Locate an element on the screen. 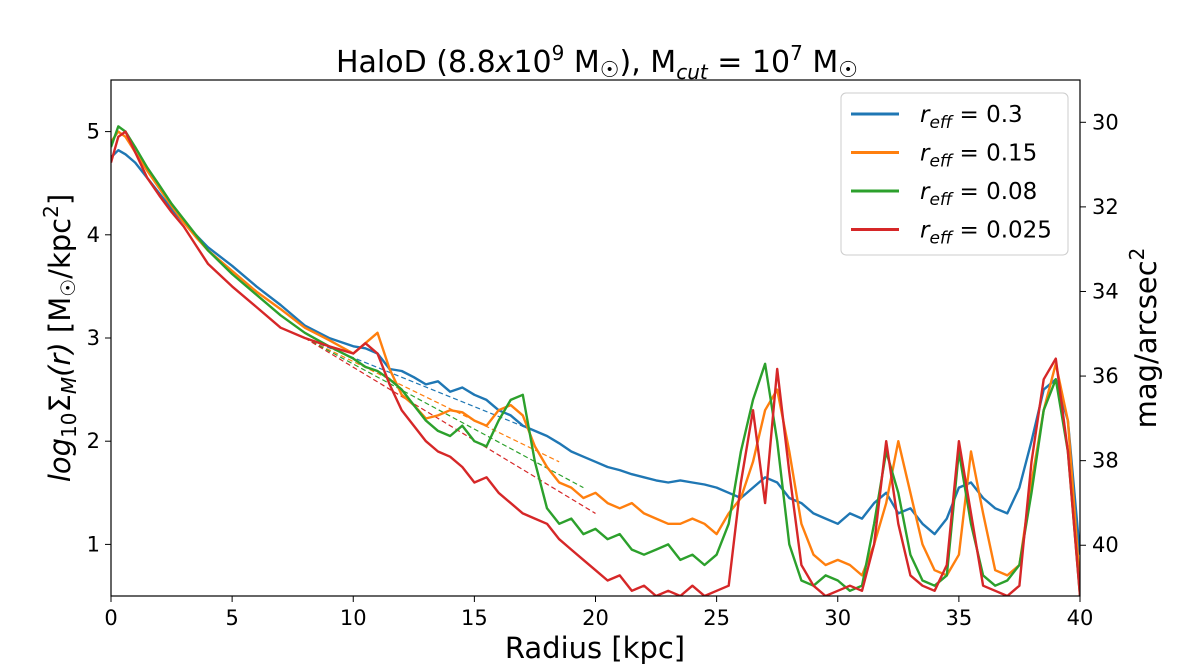 The image size is (1200, 670). x-axis-ticks: 0 5 10 15 20 25 30 35 40 is located at coordinates (598, 613).